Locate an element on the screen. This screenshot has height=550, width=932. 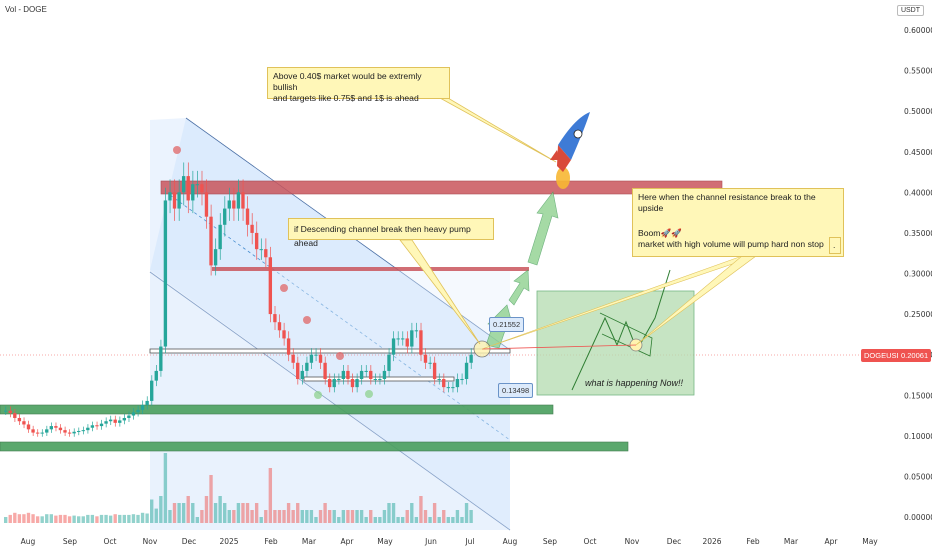
channel-bottom-label: 0.13498 is located at coordinates (516, 390).